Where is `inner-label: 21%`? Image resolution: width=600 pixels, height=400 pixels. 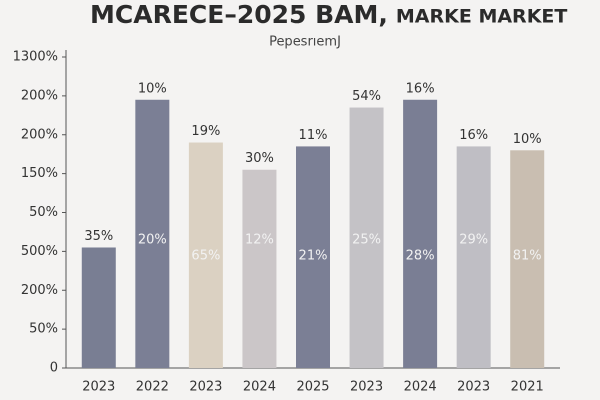 inner-label: 21% is located at coordinates (313, 256).